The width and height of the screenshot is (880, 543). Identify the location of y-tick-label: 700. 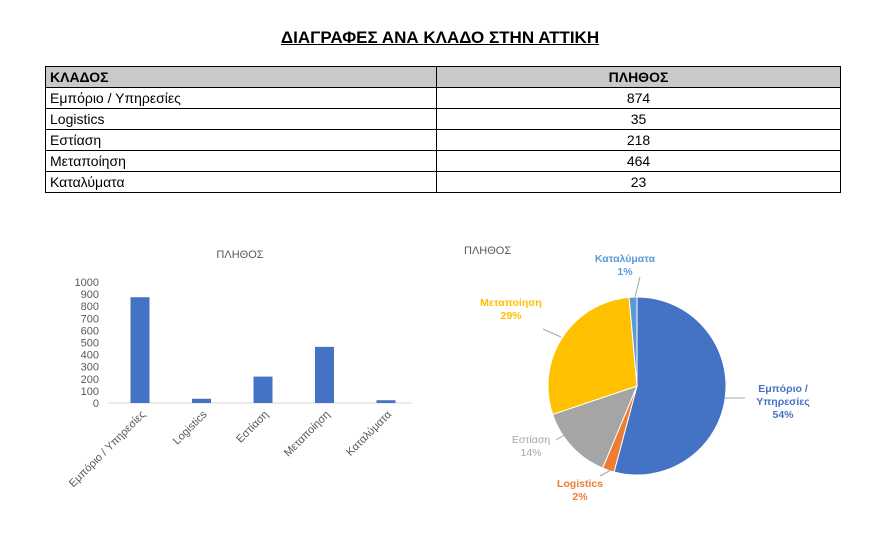
(90, 319).